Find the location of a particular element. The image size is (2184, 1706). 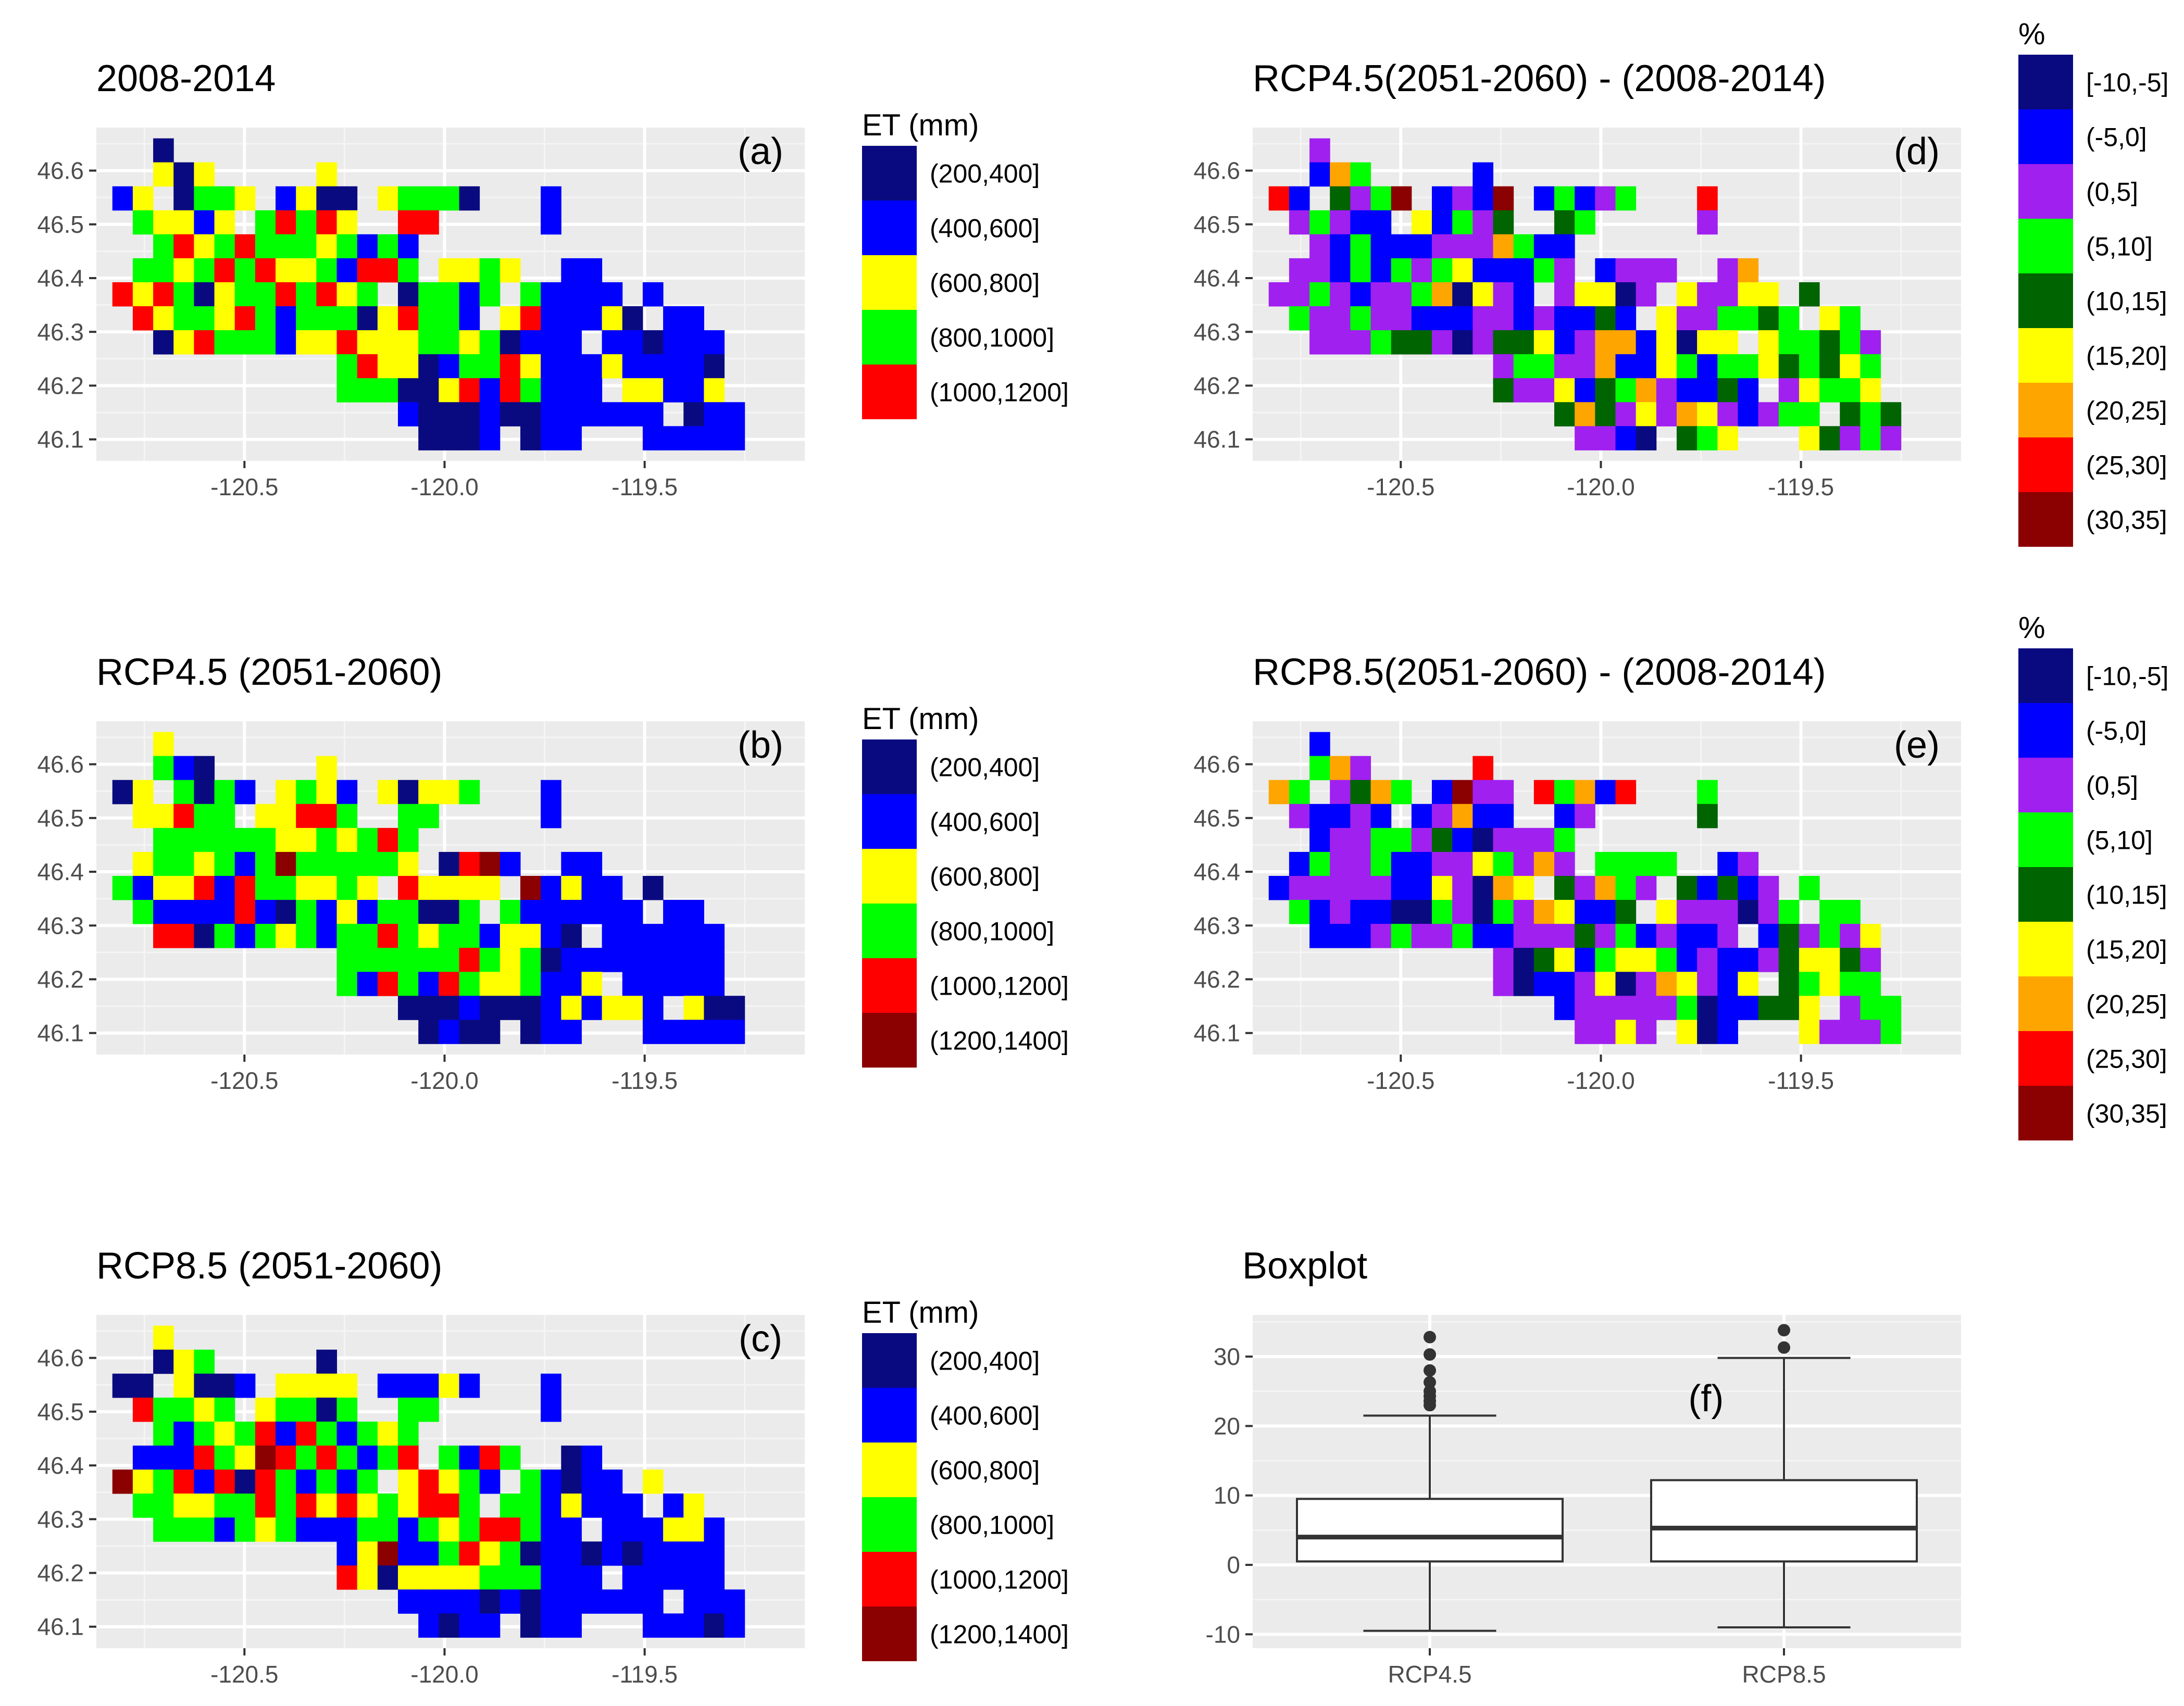

legend-label: (800,1000] is located at coordinates (992, 338).